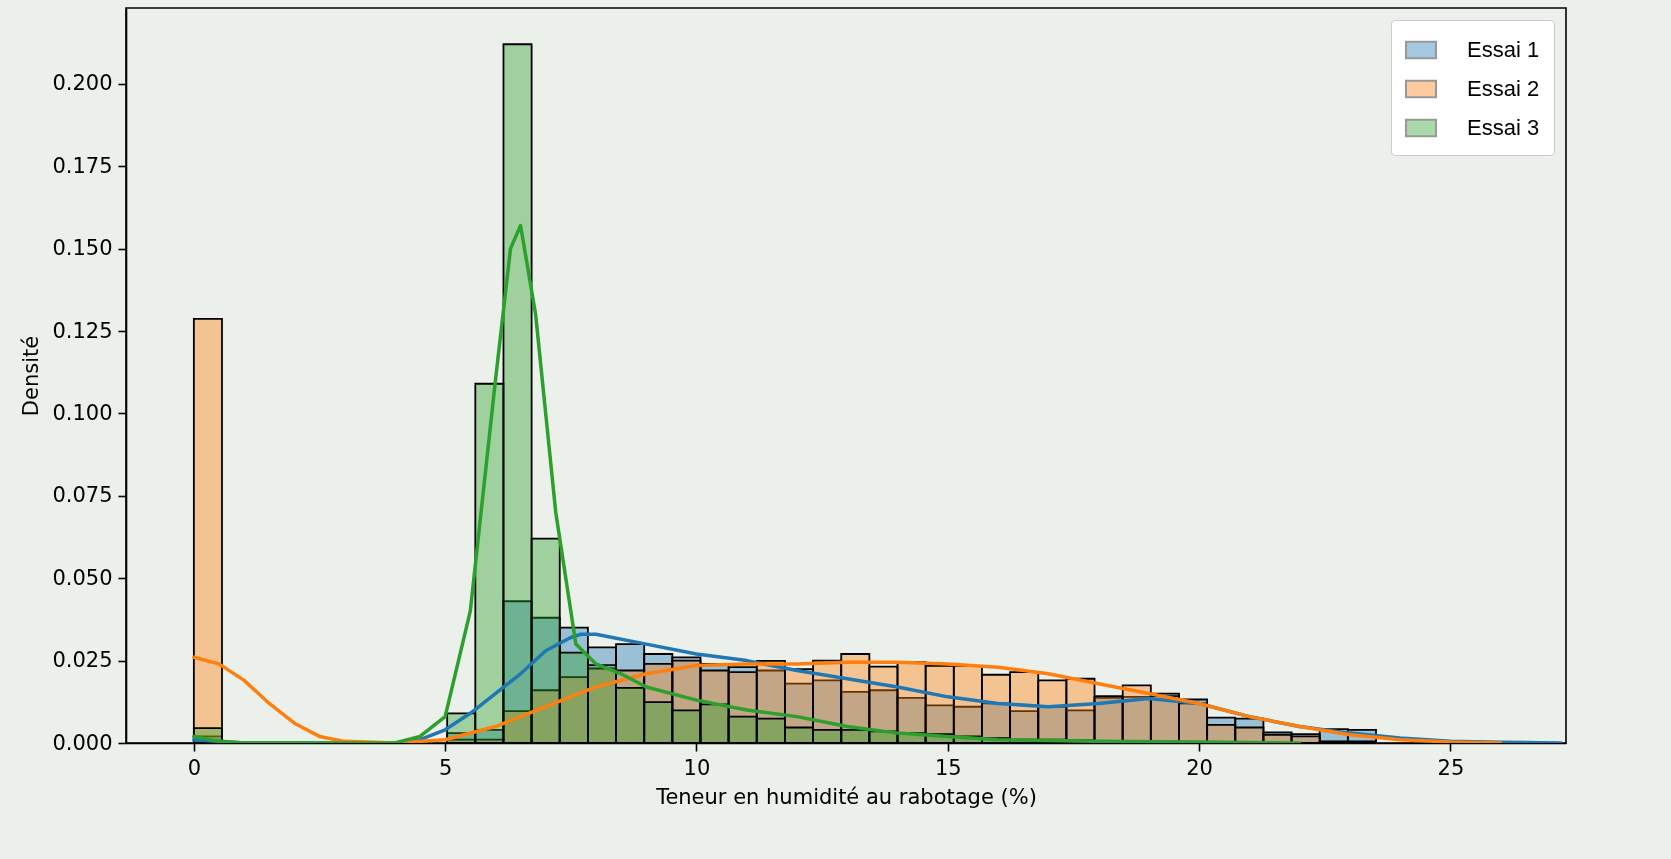  I want to click on y-tick-label: 0.050, so click(82, 577).